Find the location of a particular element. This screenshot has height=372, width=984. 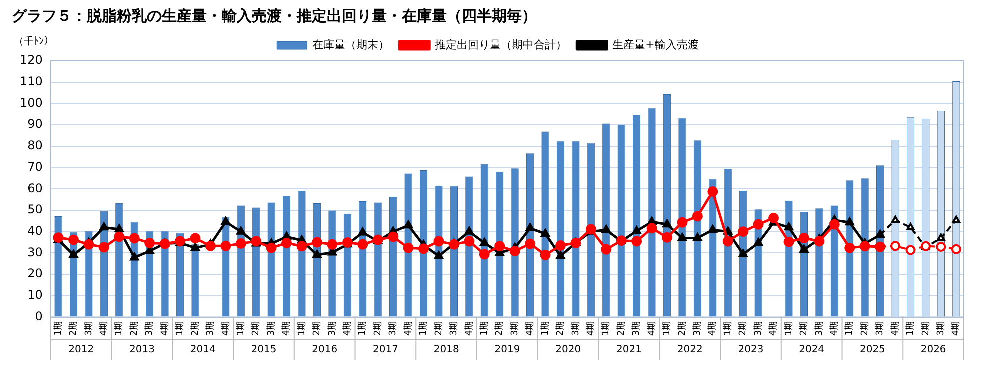

text: 2016 is located at coordinates (325, 350).